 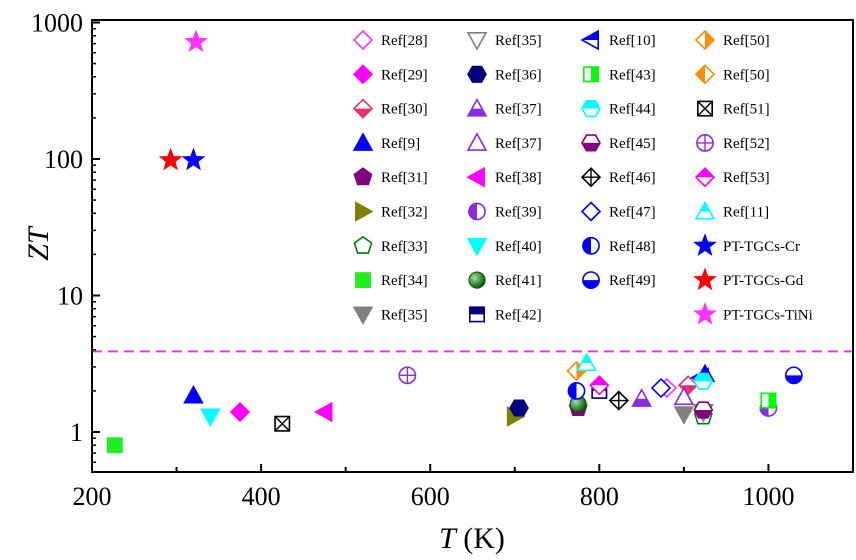 What do you see at coordinates (746, 213) in the screenshot?
I see `legend-label: Ref[11]` at bounding box center [746, 213].